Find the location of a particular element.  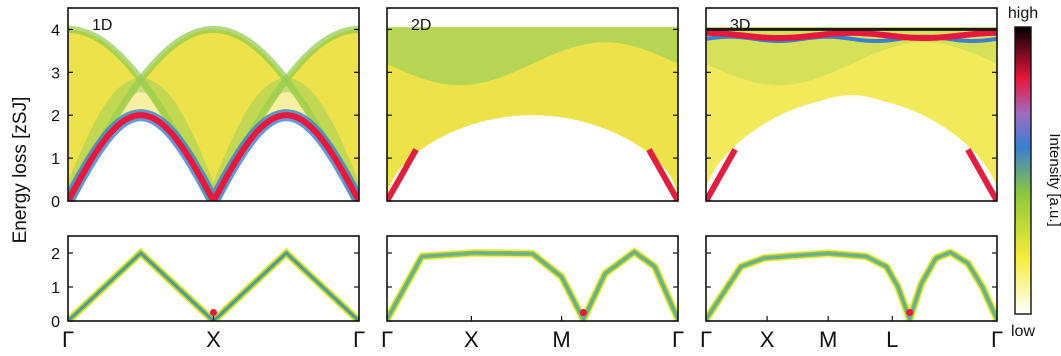

y-axis-label: Energy loss [zSJ] is located at coordinates (20, 170).